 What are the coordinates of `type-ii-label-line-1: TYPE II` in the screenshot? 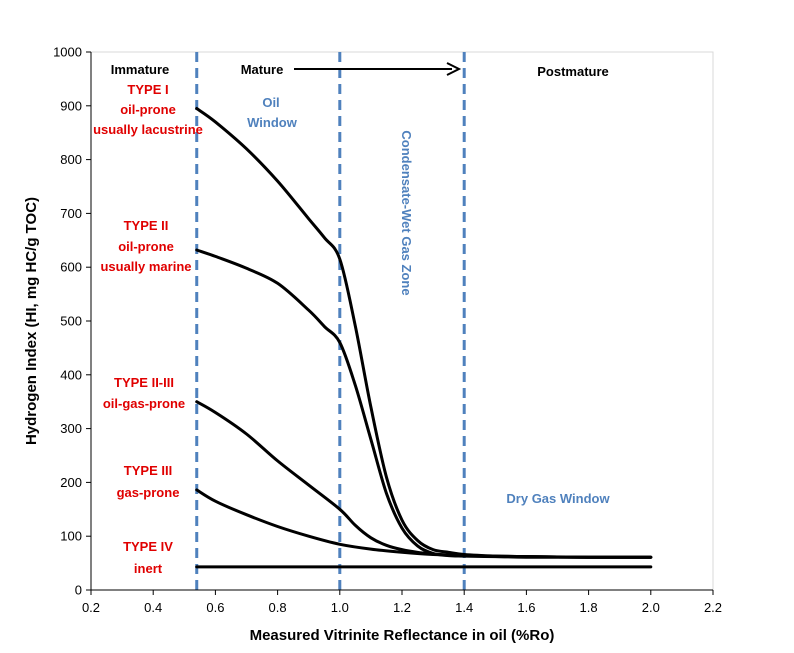 It's located at (146, 225).